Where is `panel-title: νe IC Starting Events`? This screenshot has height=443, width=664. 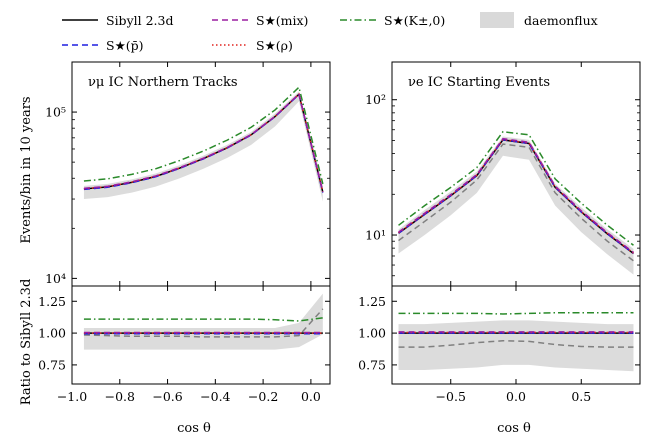 panel-title: νe IC Starting Events is located at coordinates (479, 82).